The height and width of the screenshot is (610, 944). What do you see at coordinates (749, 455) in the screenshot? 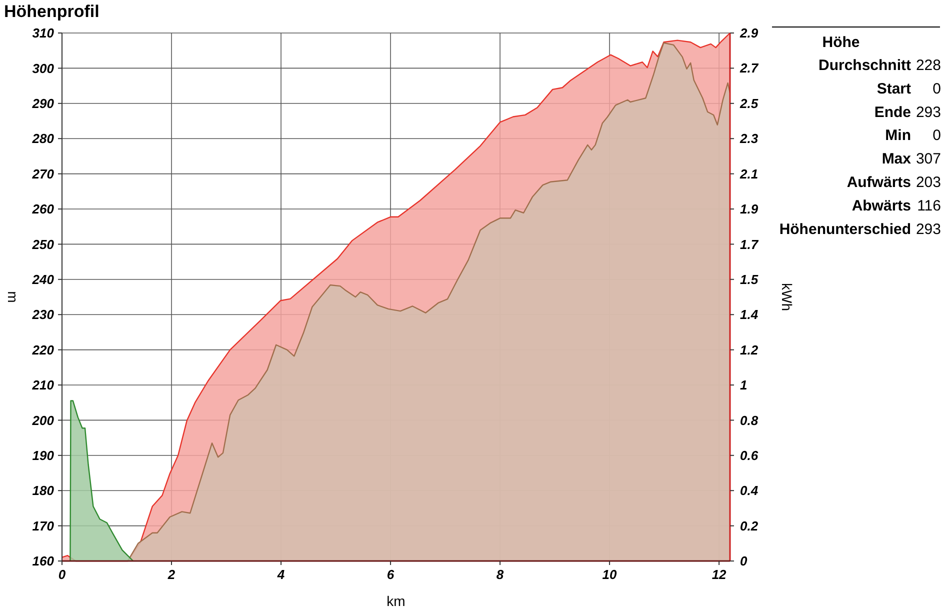
I see `y2-tick-label: 0.6` at bounding box center [749, 455].